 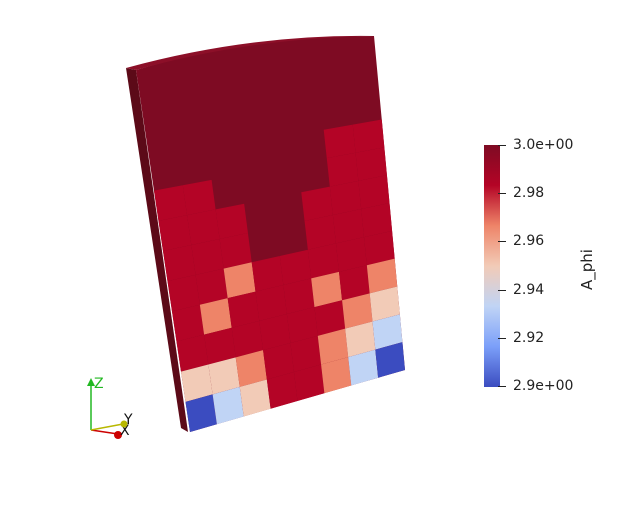 I want to click on scalar-bar-title: A_phi, so click(x=587, y=269).